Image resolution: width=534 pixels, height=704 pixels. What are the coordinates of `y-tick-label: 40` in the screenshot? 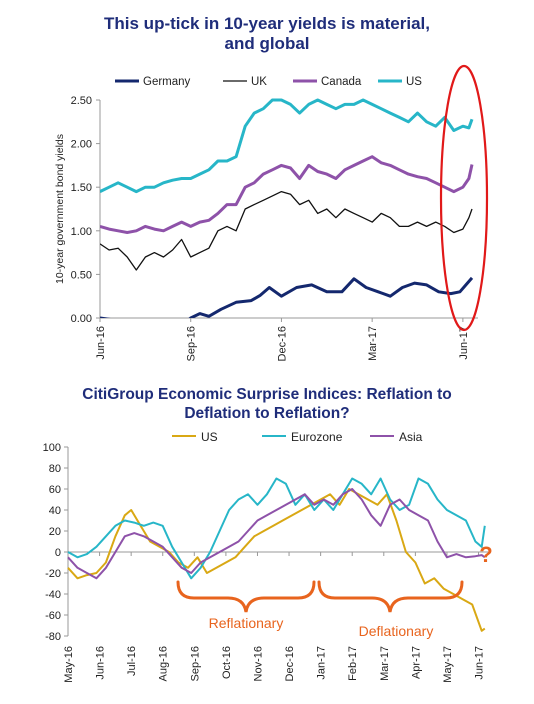 It's located at (55, 511).